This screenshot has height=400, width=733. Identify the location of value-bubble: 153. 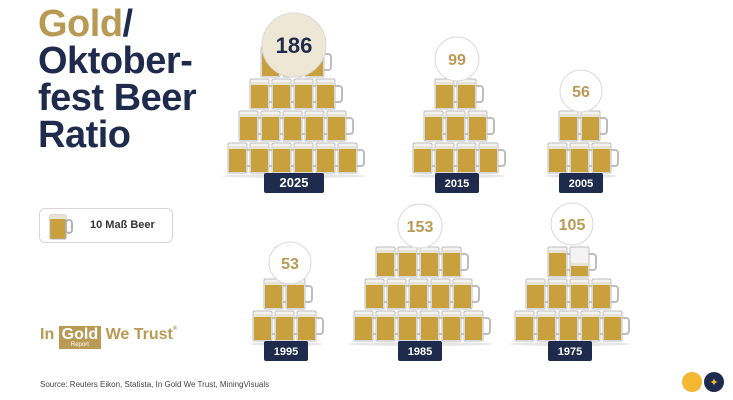
(420, 226).